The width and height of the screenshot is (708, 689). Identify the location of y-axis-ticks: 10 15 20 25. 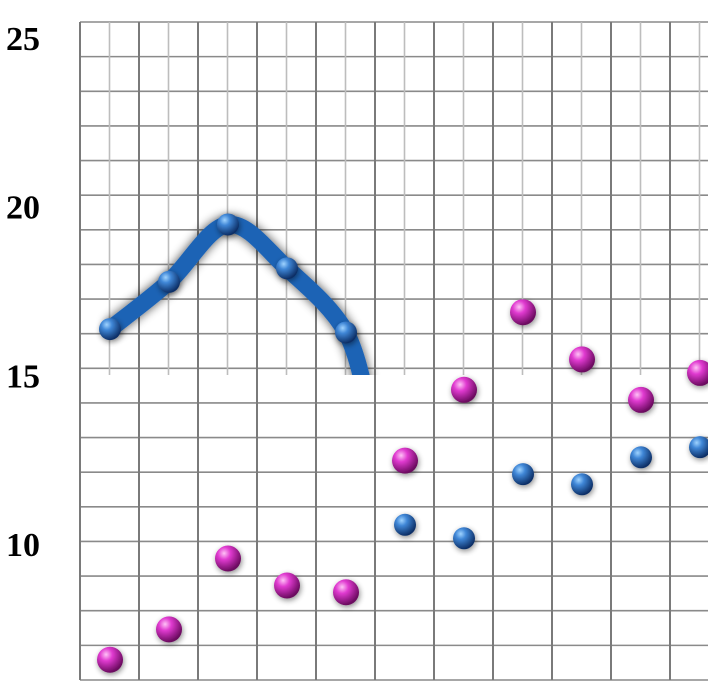
(23, 292).